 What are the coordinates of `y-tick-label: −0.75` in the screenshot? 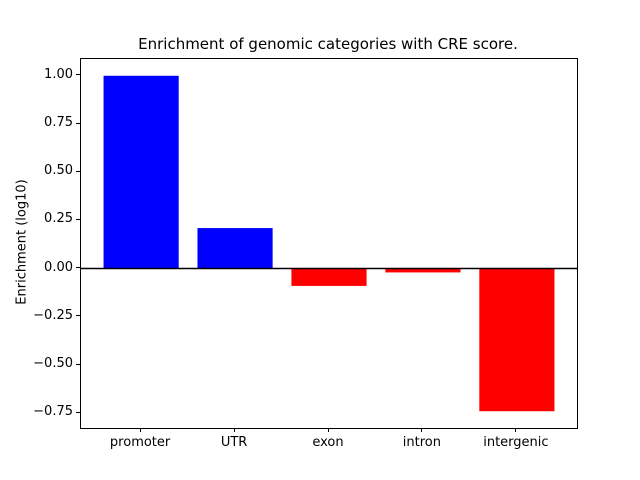 It's located at (53, 412).